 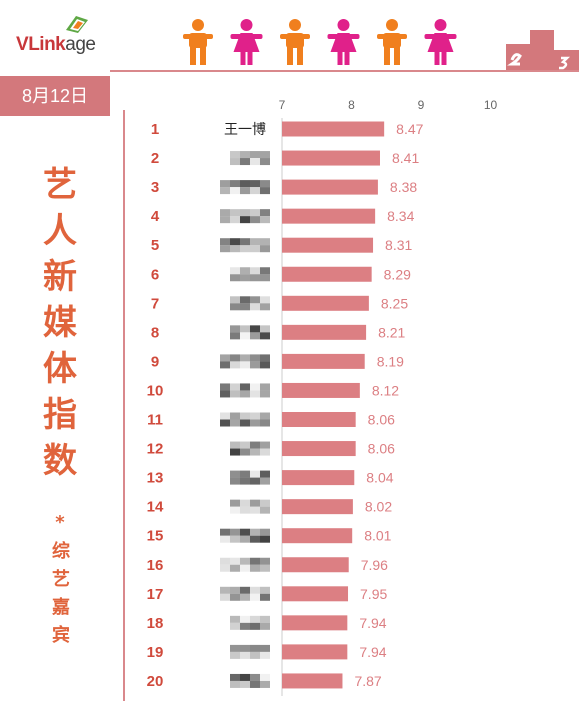 What do you see at coordinates (155, 187) in the screenshot?
I see `rank-number: 3` at bounding box center [155, 187].